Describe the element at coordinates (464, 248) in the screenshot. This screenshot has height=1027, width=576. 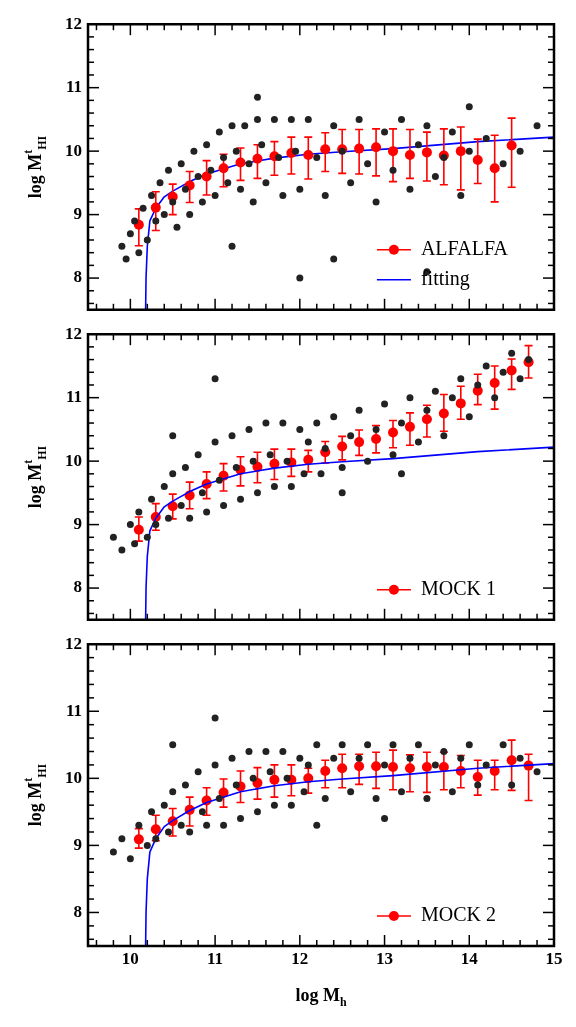
I see `legend-label: ALFALFA` at that location.